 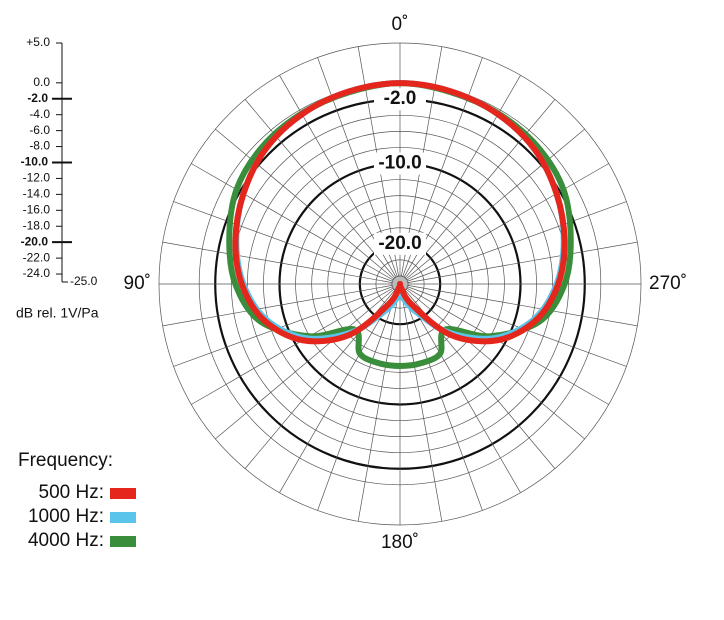 I want to click on scale-label: -20.0, so click(x=35, y=241).